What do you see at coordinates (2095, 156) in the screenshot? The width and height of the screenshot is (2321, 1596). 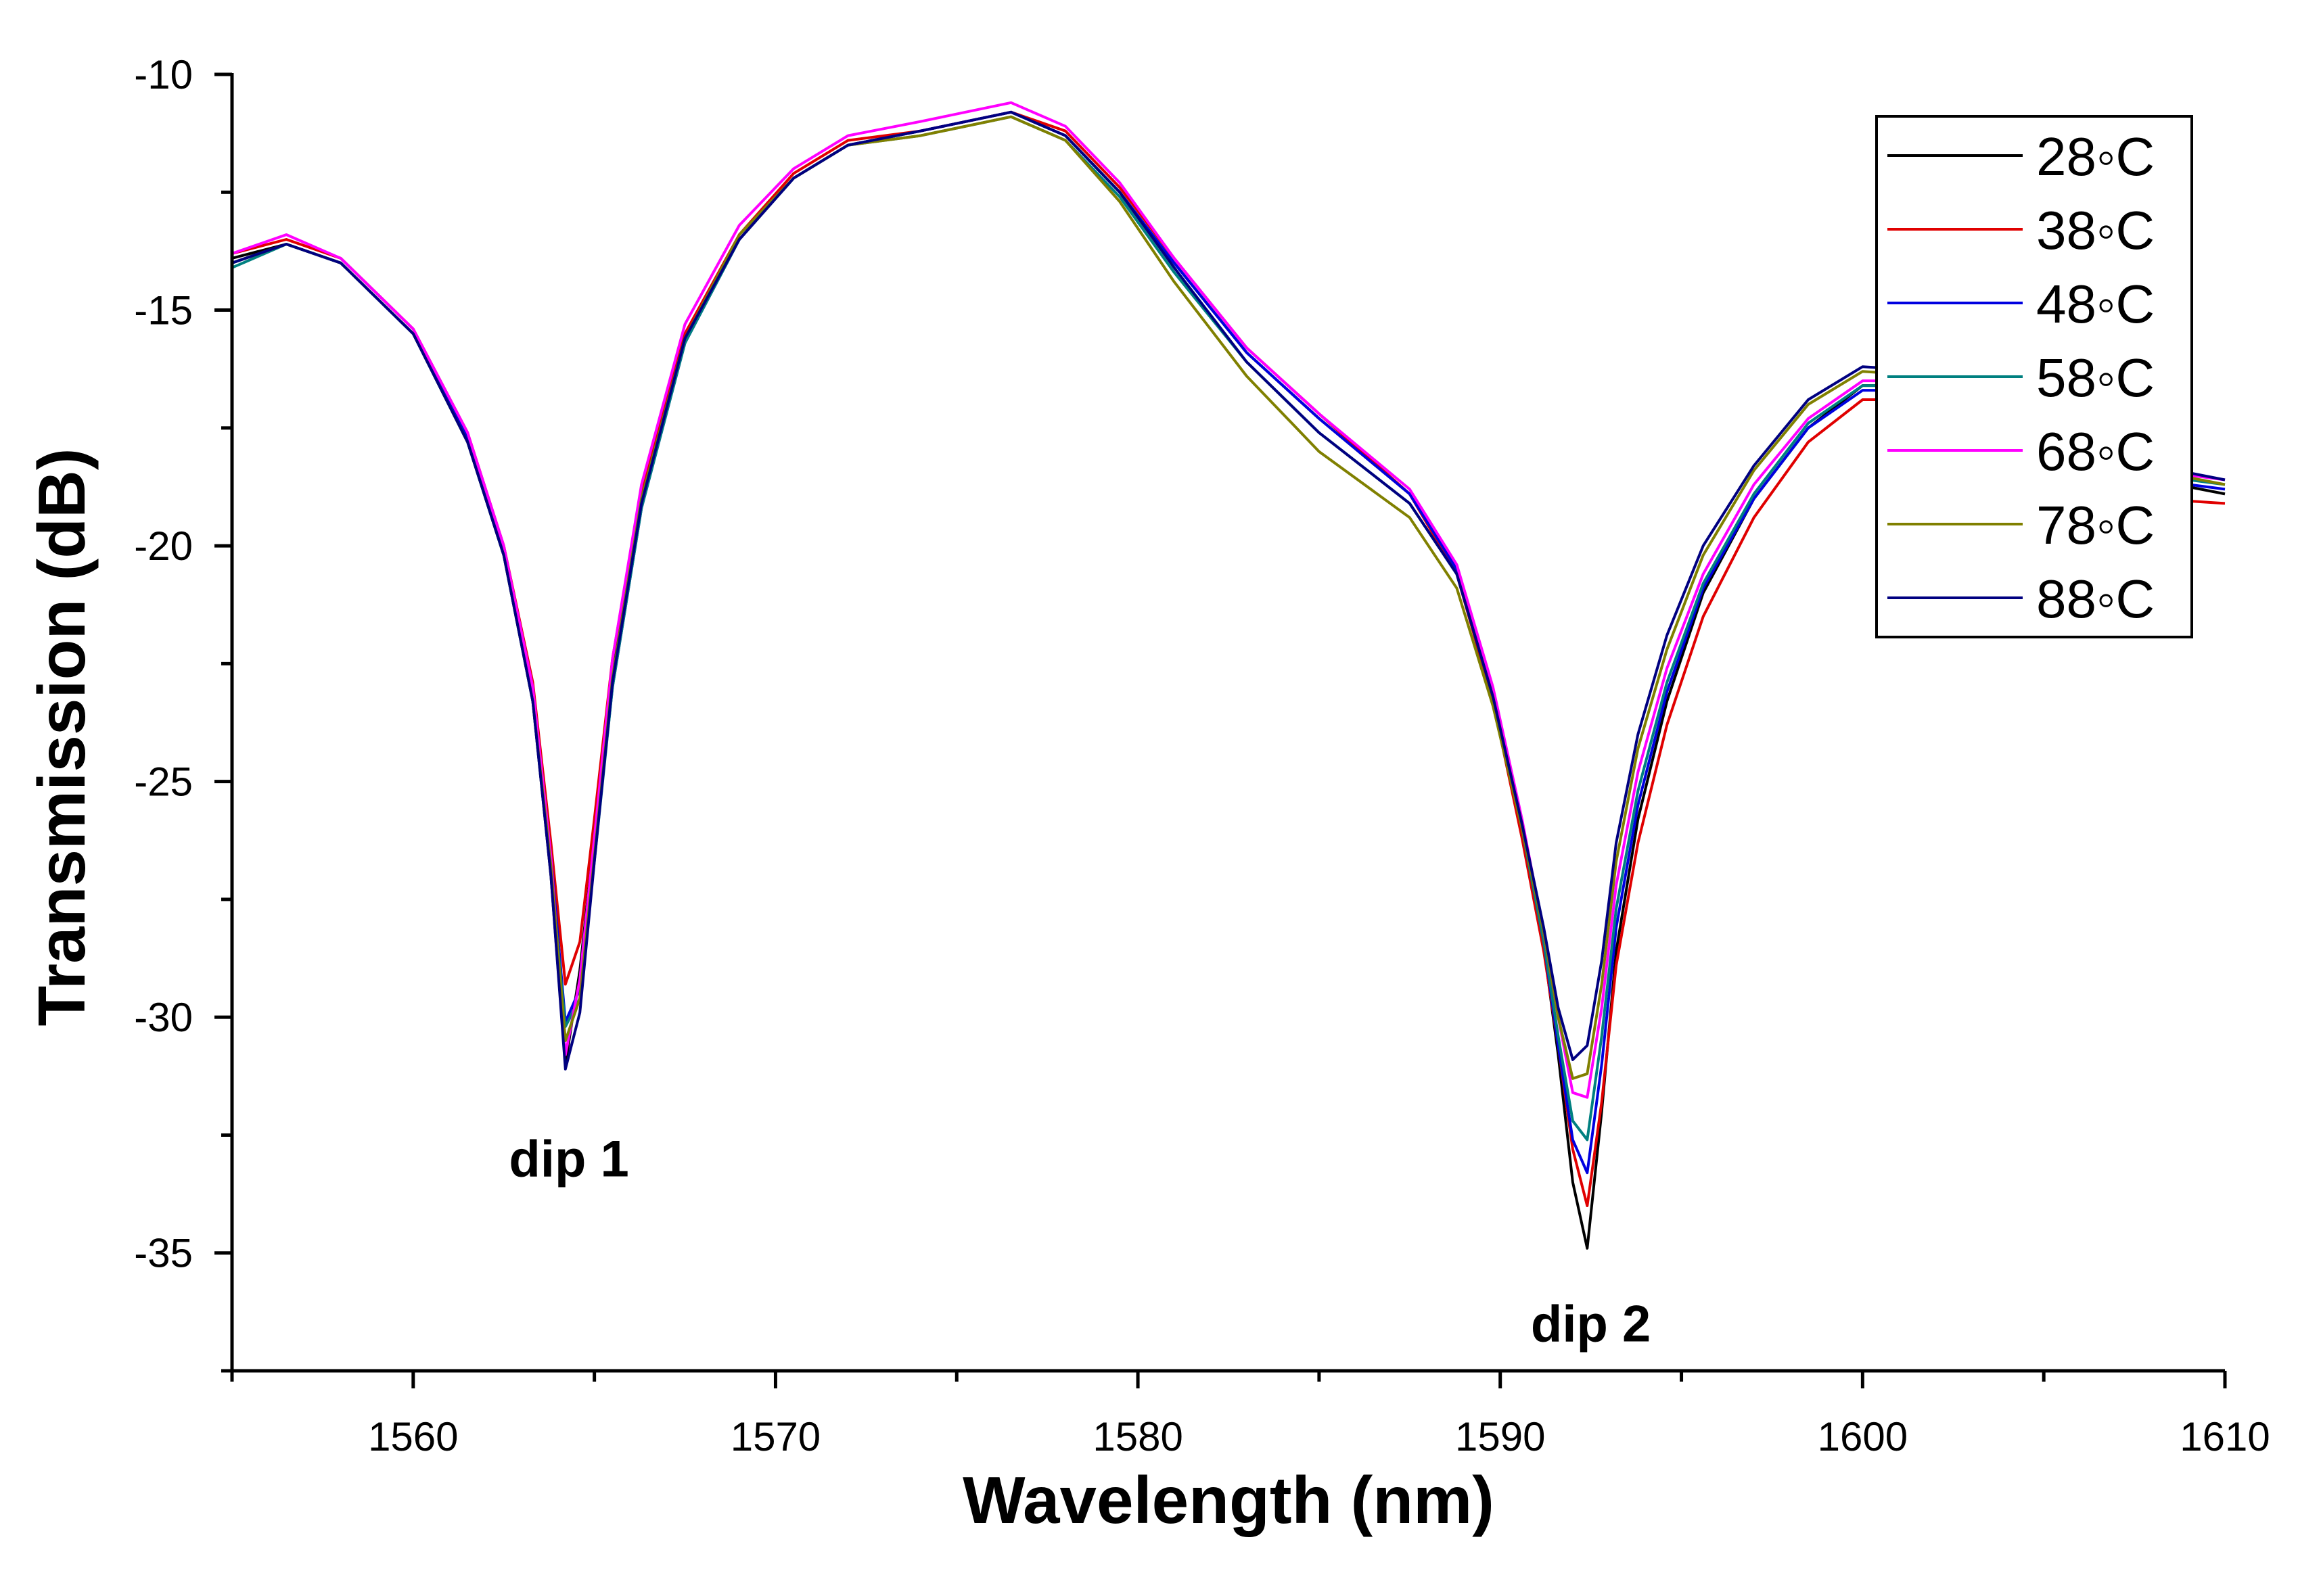 I see `legend-label-0: 28◦C` at bounding box center [2095, 156].